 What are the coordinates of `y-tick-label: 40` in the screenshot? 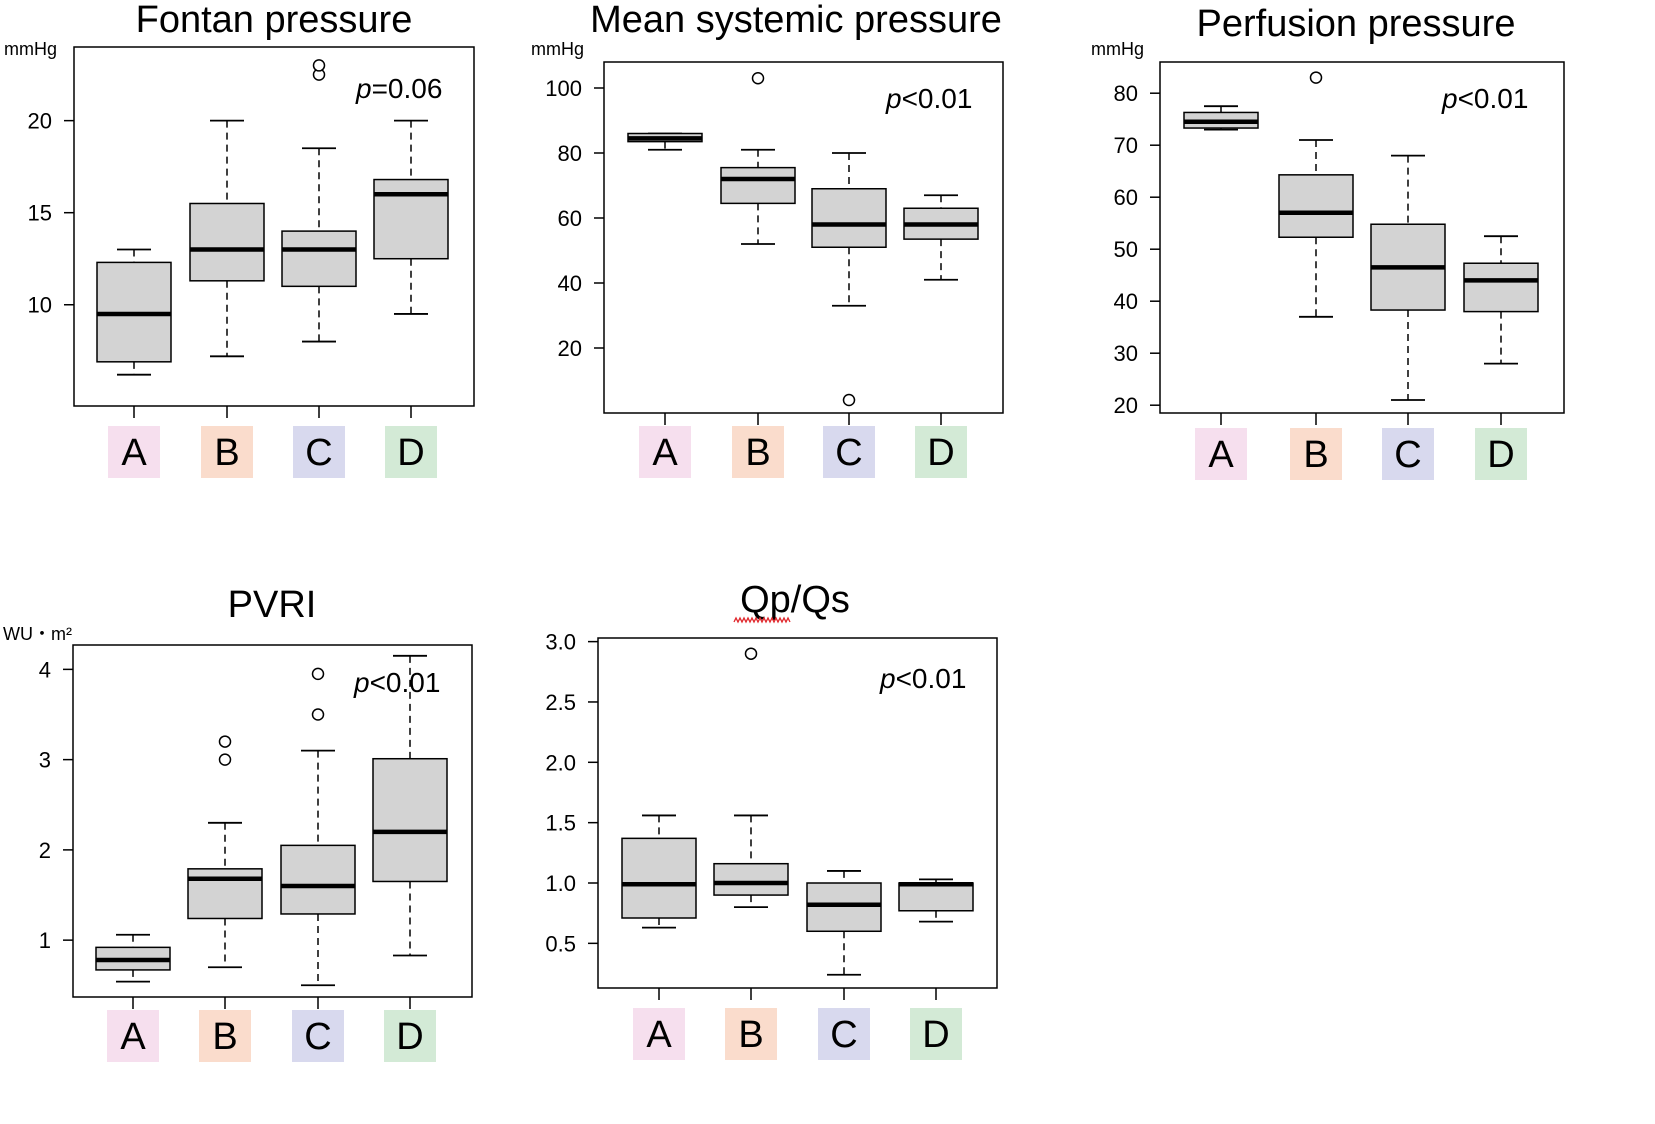 It's located at (570, 283).